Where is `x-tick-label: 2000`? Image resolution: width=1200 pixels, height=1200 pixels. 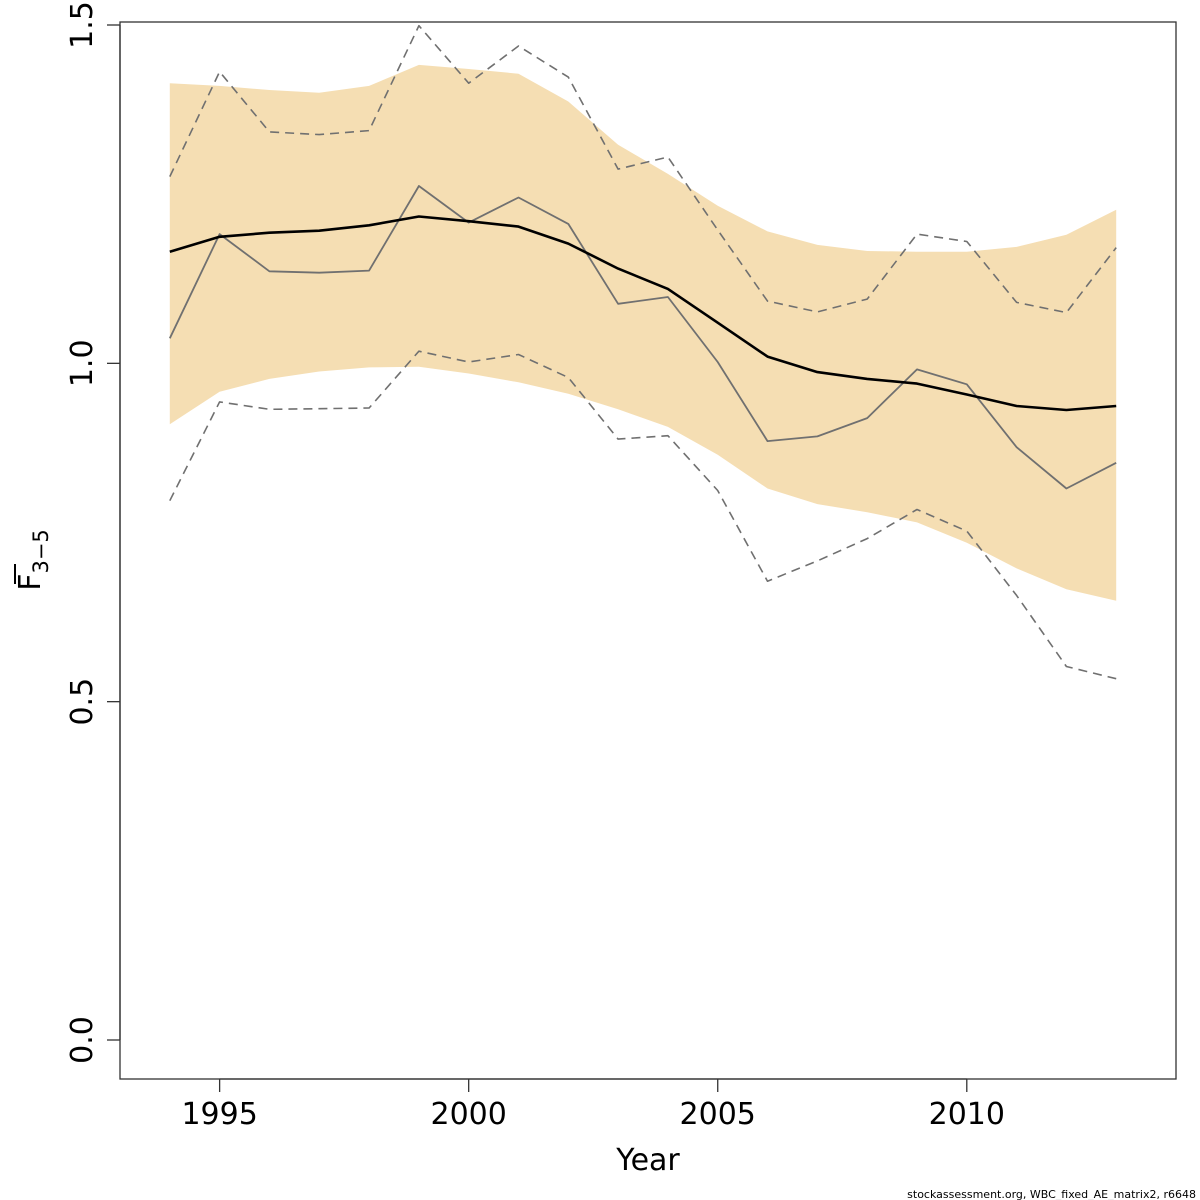 x-tick-label: 2000 is located at coordinates (468, 1114).